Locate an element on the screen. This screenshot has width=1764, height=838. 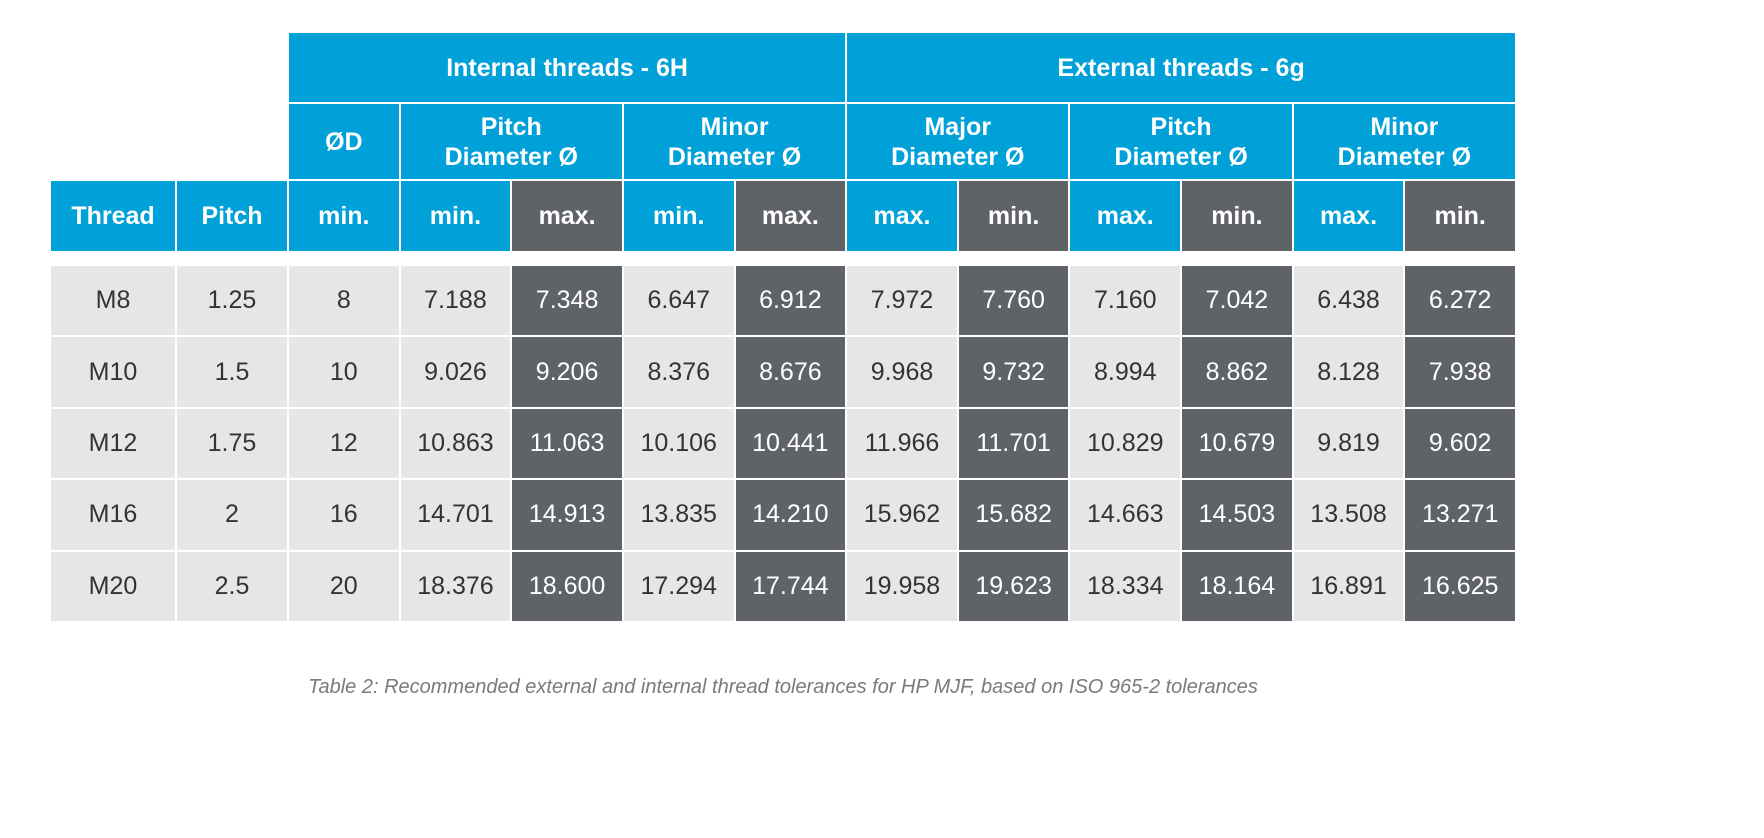
table-cell: 10.829 is located at coordinates (1125, 443).